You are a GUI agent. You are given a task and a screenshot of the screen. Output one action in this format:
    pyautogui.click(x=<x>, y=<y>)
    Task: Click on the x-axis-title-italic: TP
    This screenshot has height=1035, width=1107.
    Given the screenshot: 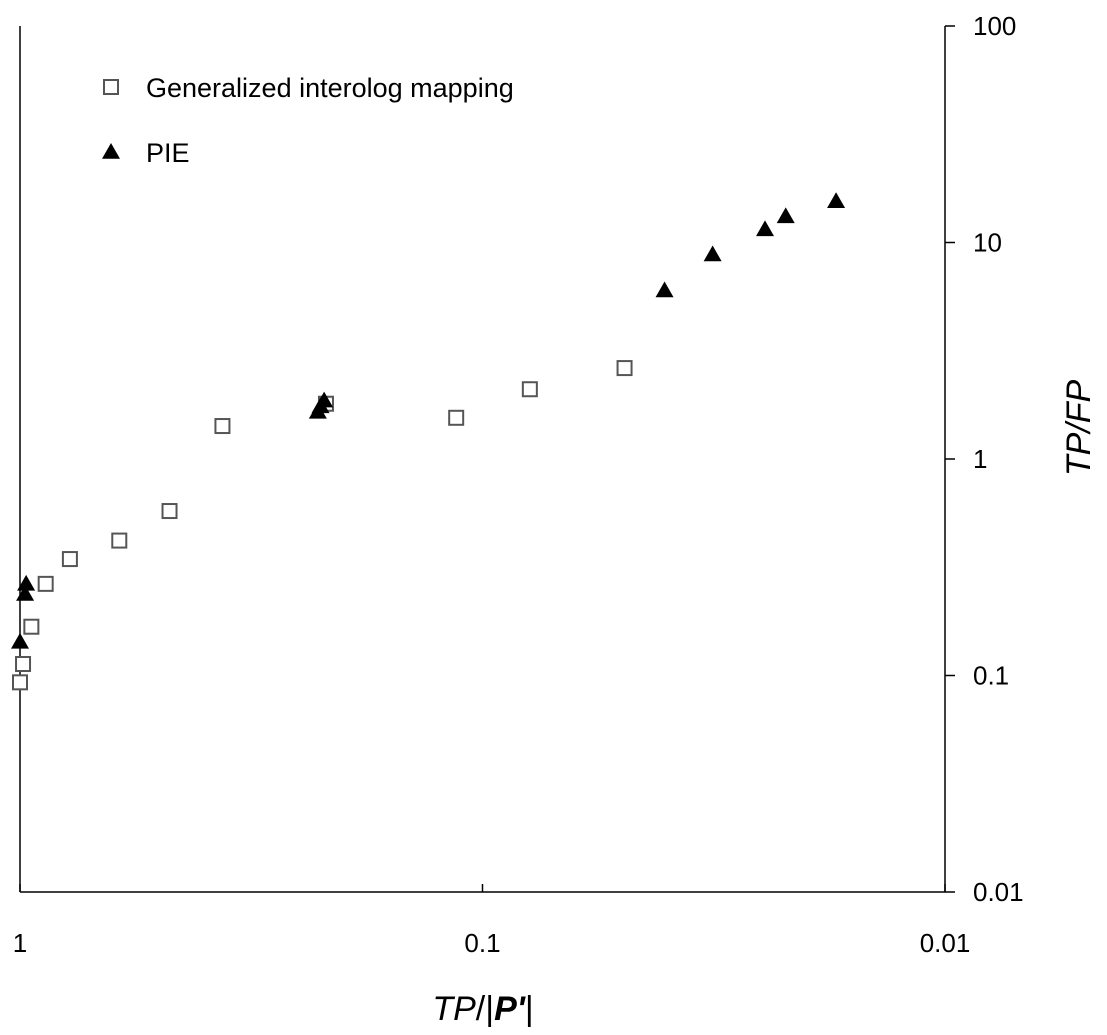 What is the action you would take?
    pyautogui.click(x=454, y=1009)
    